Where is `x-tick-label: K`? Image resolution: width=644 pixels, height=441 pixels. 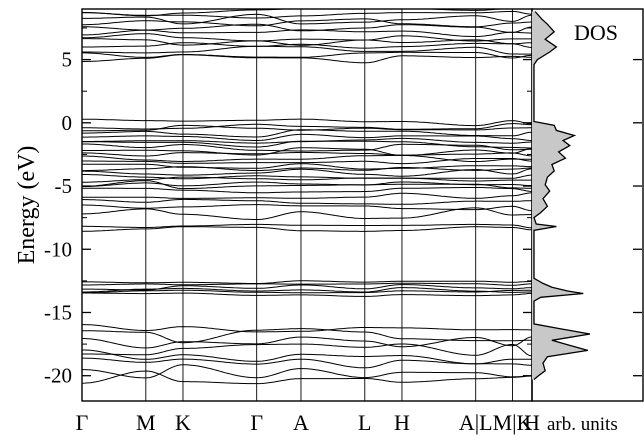 x-tick-label: K is located at coordinates (183, 422).